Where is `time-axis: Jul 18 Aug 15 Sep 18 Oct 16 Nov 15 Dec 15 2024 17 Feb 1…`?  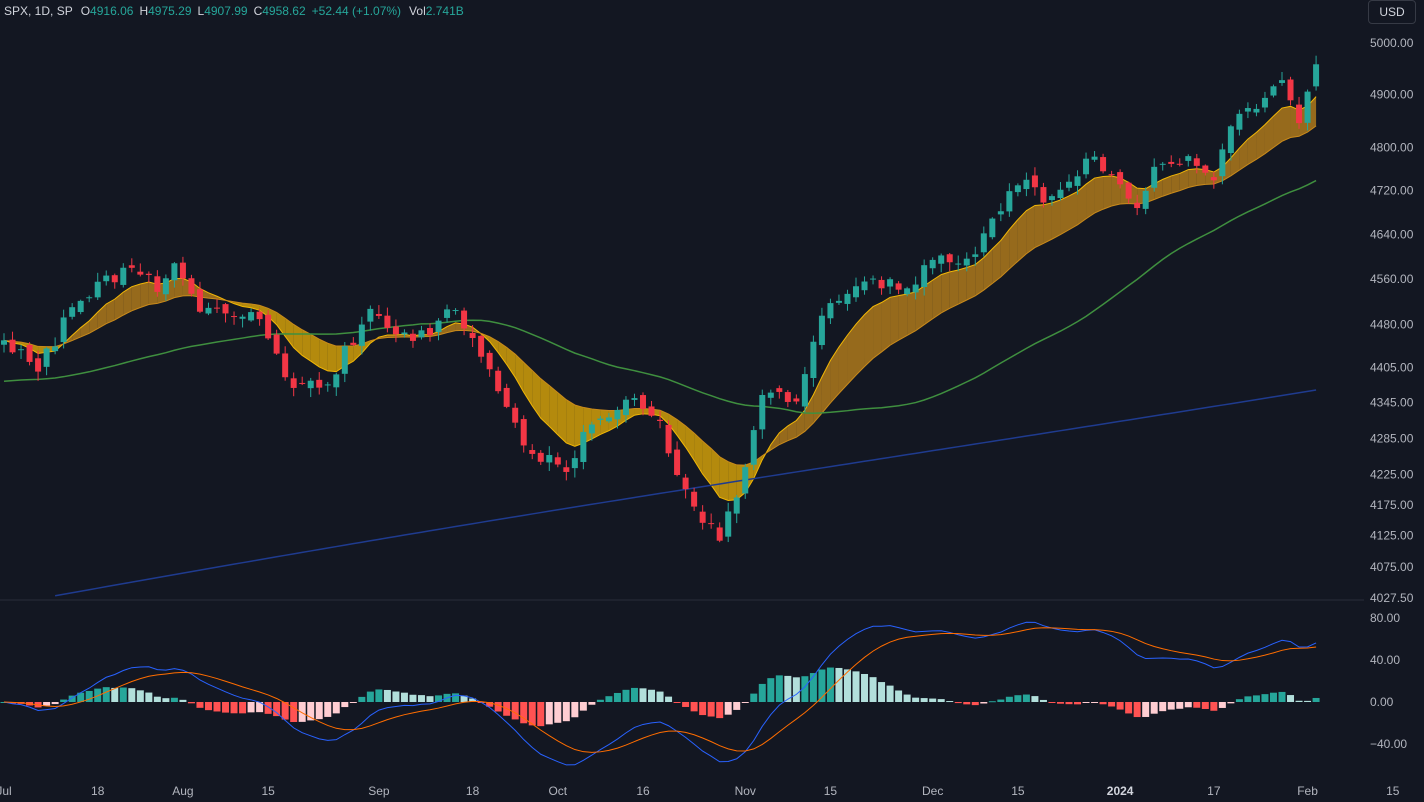
time-axis: Jul 18 Aug 15 Sep 18 Oct 16 Nov 15 Dec 15 2024 17 Feb 1… is located at coordinates (700, 791).